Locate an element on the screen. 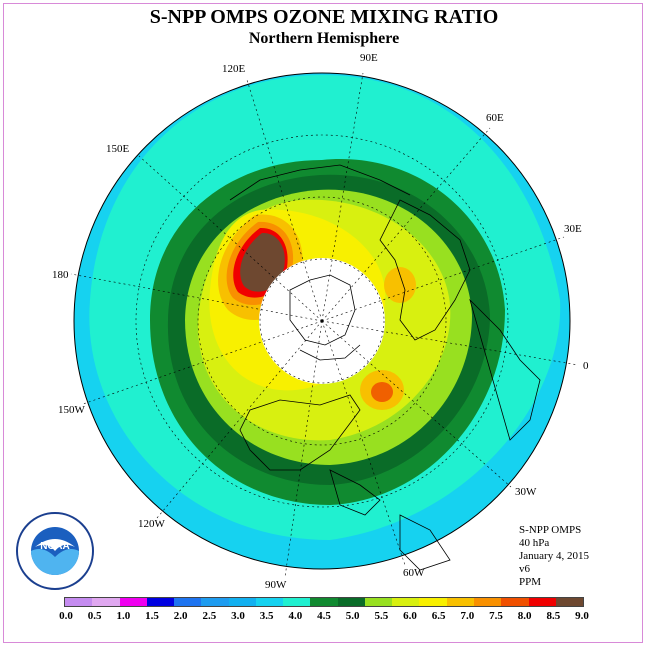  coast-north-america is located at coordinates (300, 432).